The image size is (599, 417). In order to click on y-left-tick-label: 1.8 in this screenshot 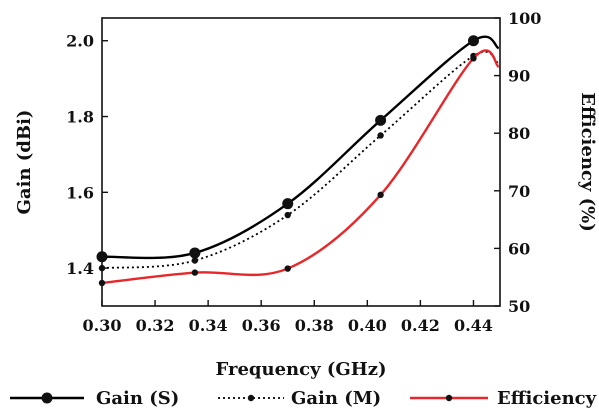, I will do `click(80, 117)`.